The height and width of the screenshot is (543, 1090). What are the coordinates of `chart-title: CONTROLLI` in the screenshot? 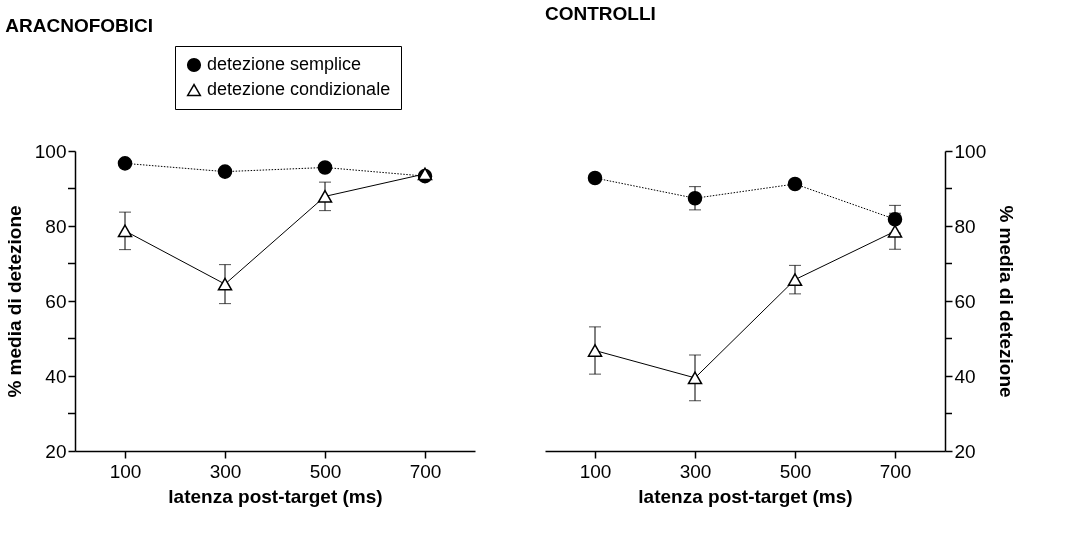 It's located at (600, 13).